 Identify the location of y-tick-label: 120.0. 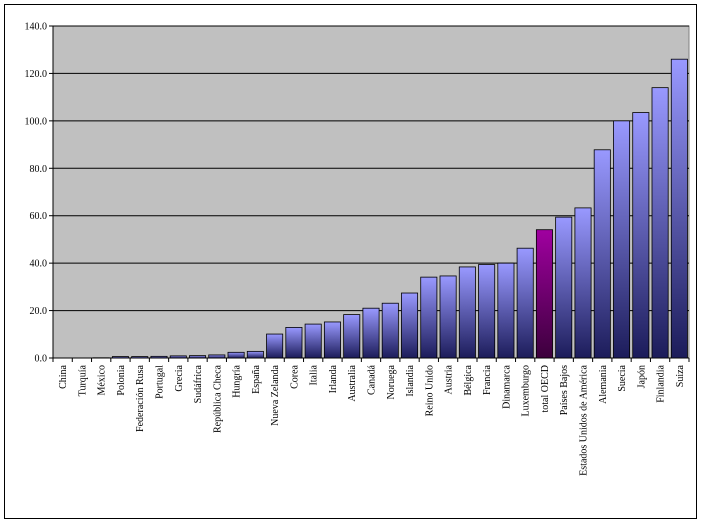
(36, 74).